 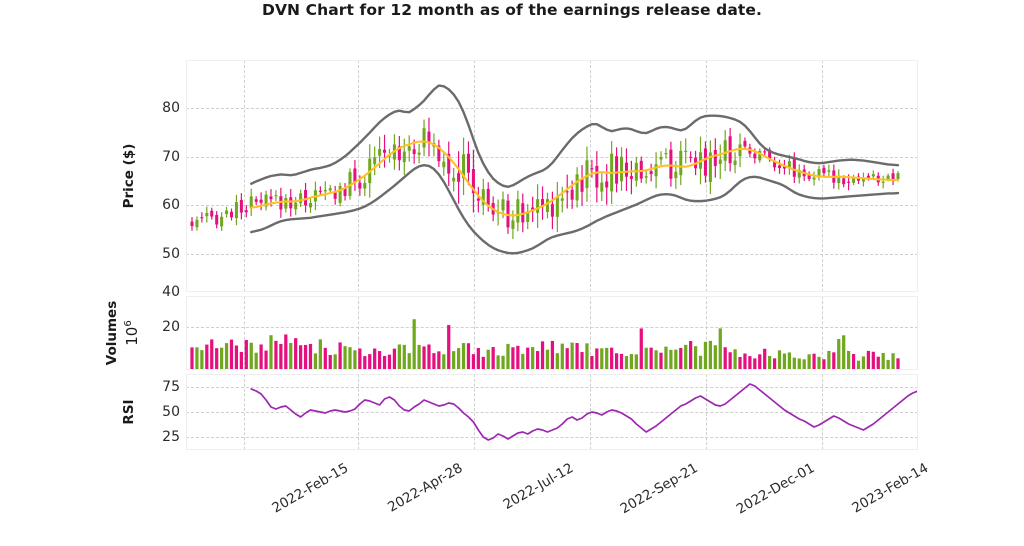 What do you see at coordinates (584, 412) in the screenshot?
I see `rsi-line` at bounding box center [584, 412].